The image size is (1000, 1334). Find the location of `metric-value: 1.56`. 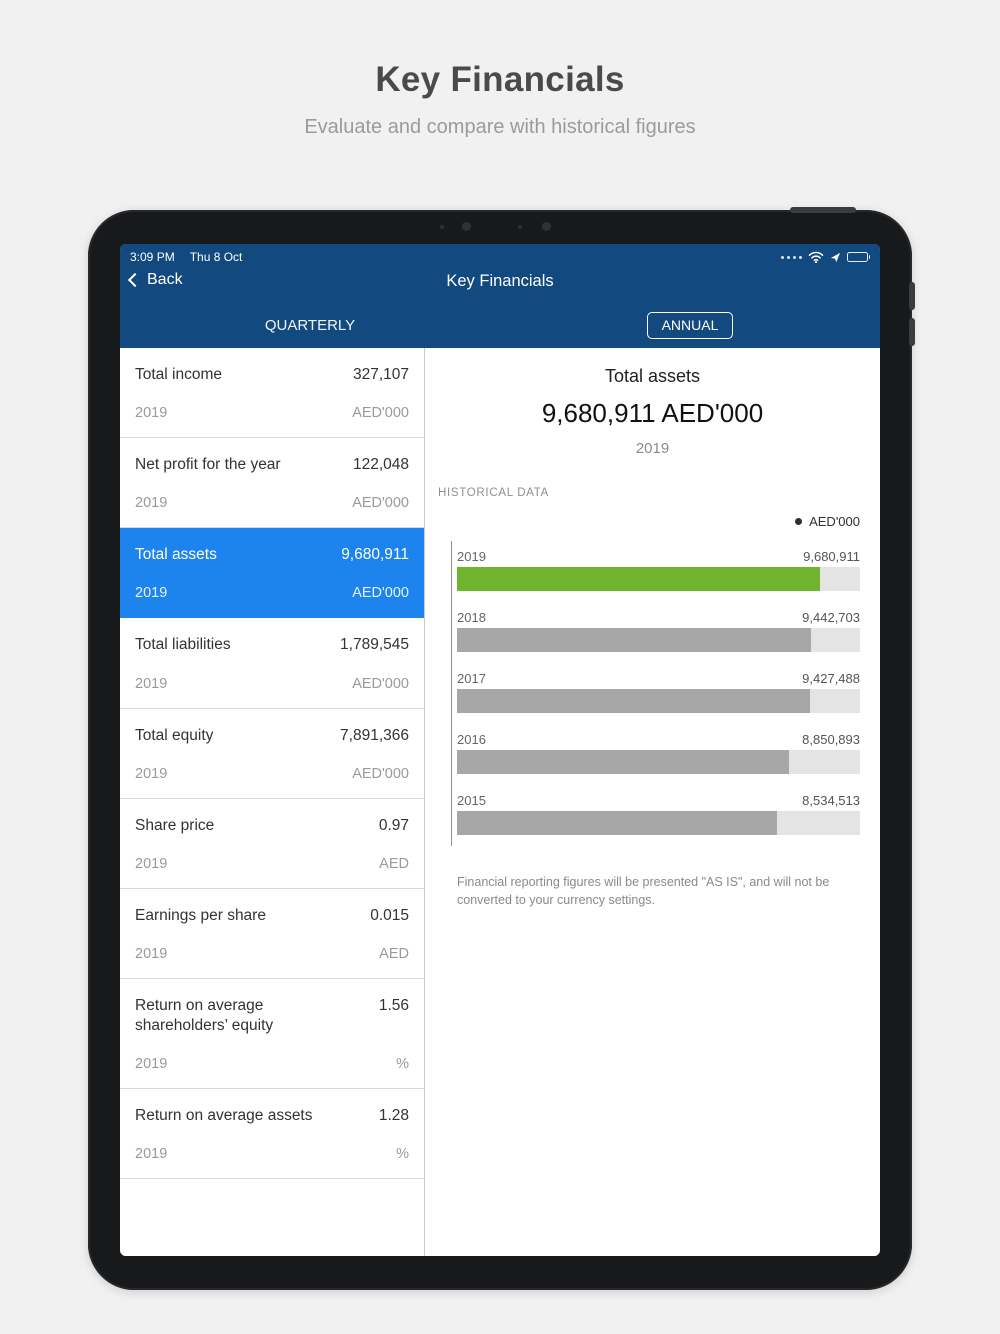

metric-value: 1.56 is located at coordinates (393, 1005).